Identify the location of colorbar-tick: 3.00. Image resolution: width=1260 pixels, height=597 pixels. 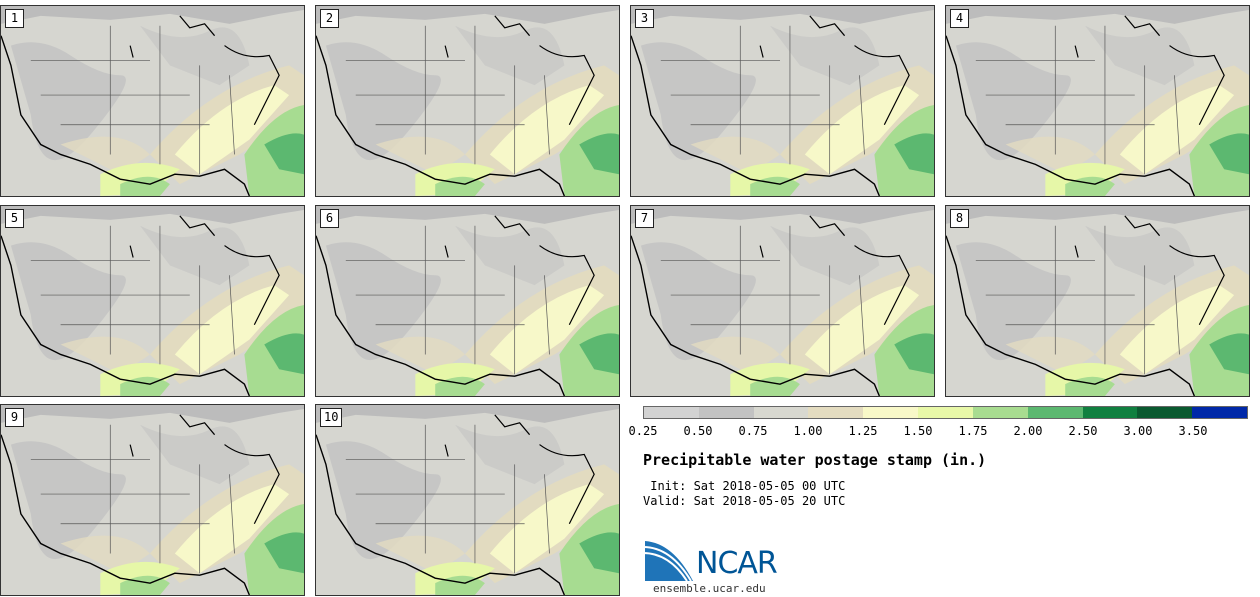
(1138, 431).